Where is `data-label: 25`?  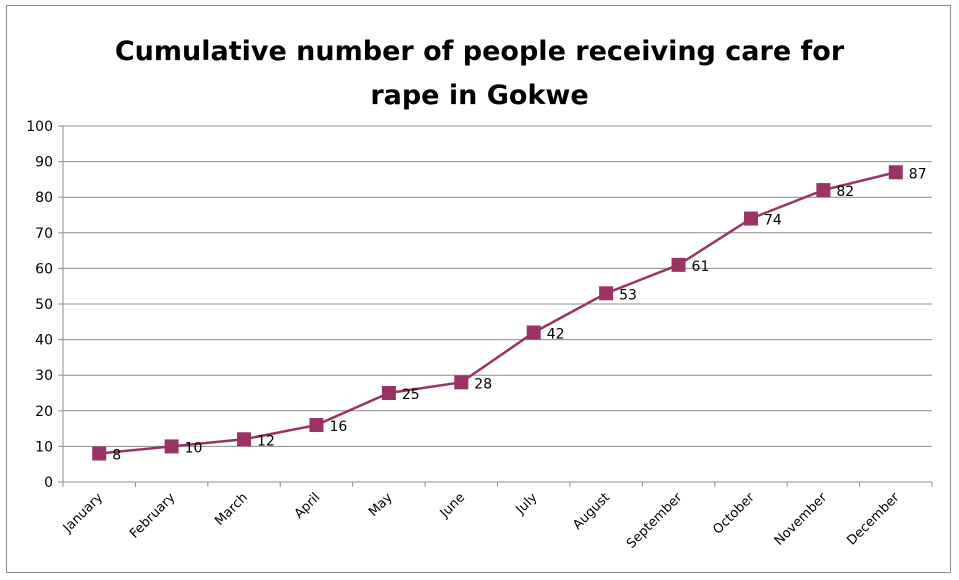
data-label: 25 is located at coordinates (411, 395).